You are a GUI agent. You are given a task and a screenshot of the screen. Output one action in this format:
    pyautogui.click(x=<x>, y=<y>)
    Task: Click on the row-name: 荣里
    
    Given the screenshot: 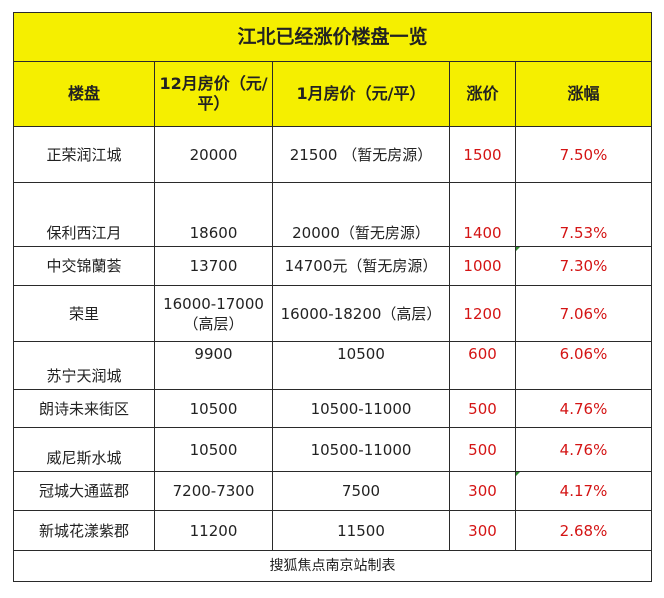 What is the action you would take?
    pyautogui.click(x=84, y=313)
    